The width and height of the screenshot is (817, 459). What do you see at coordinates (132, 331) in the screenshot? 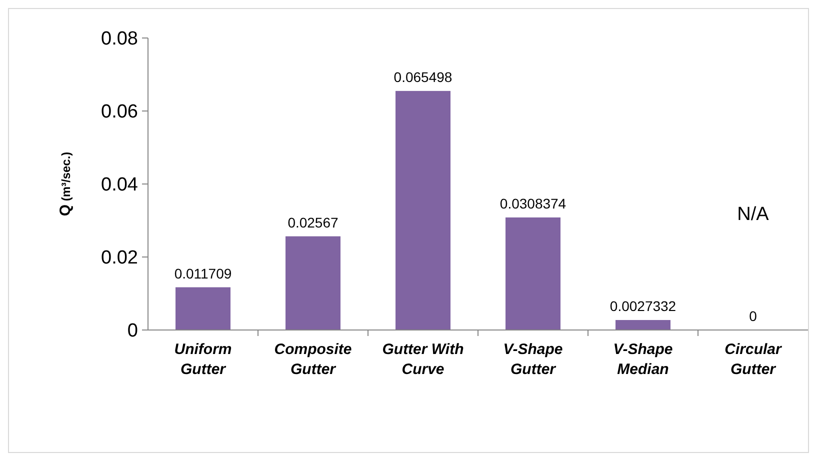
I see `y-tick-label: 0` at bounding box center [132, 331].